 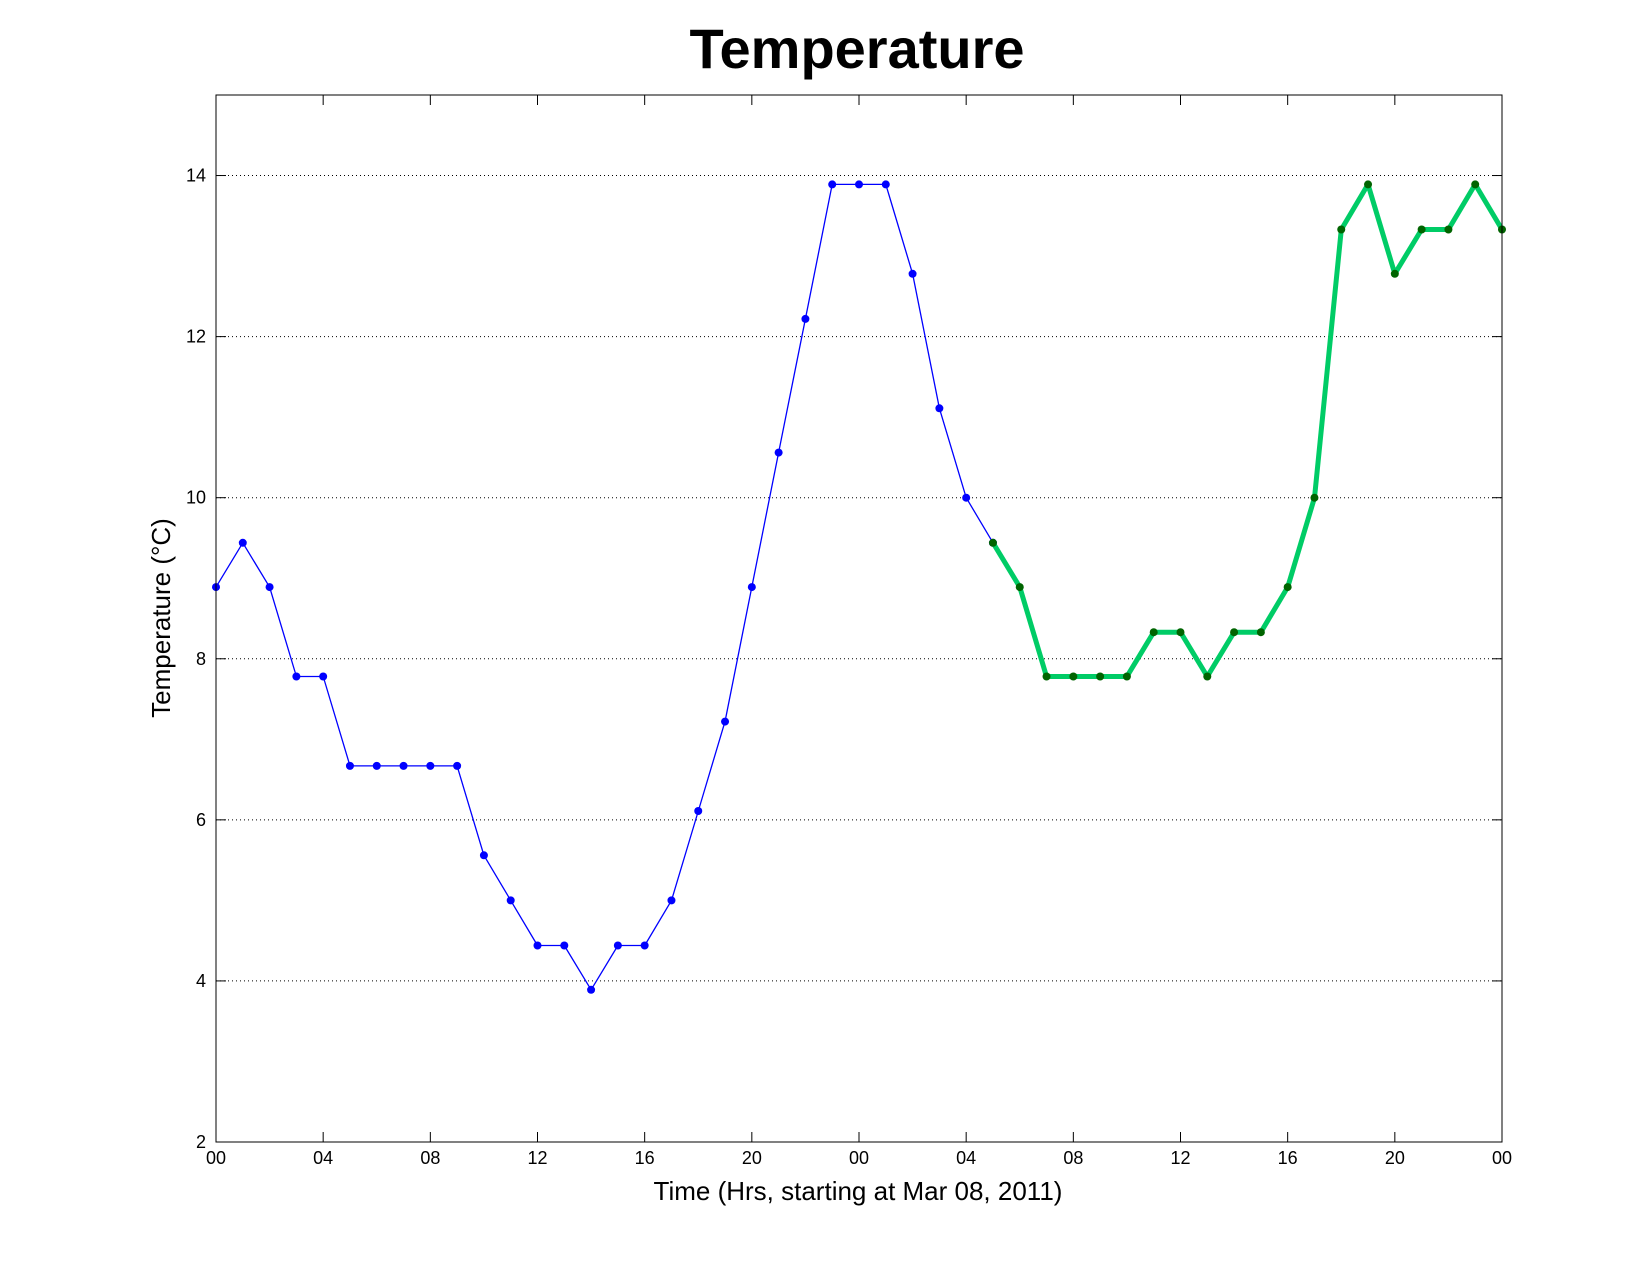 I want to click on y-tick-label: 10, so click(x=196, y=498).